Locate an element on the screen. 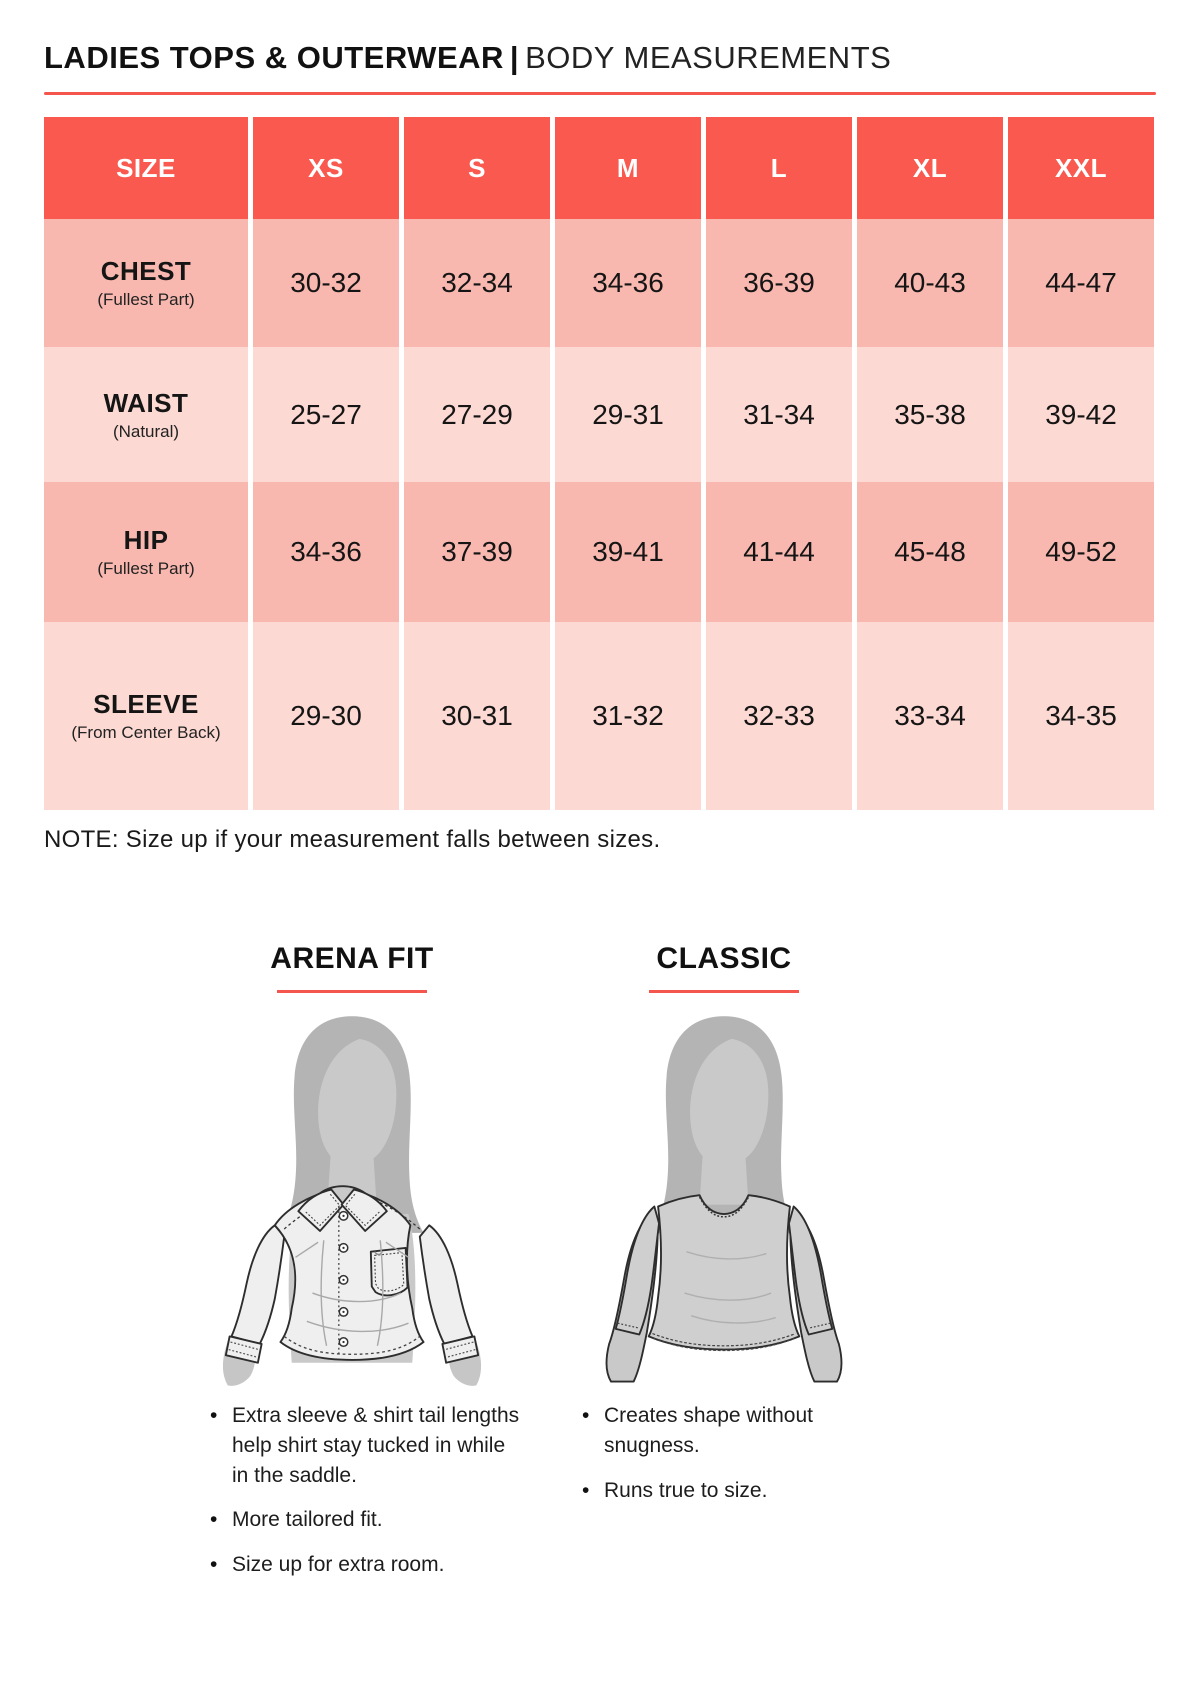 The image size is (1200, 1688). bullet-item: Creates shape without snugness. is located at coordinates (738, 1431).